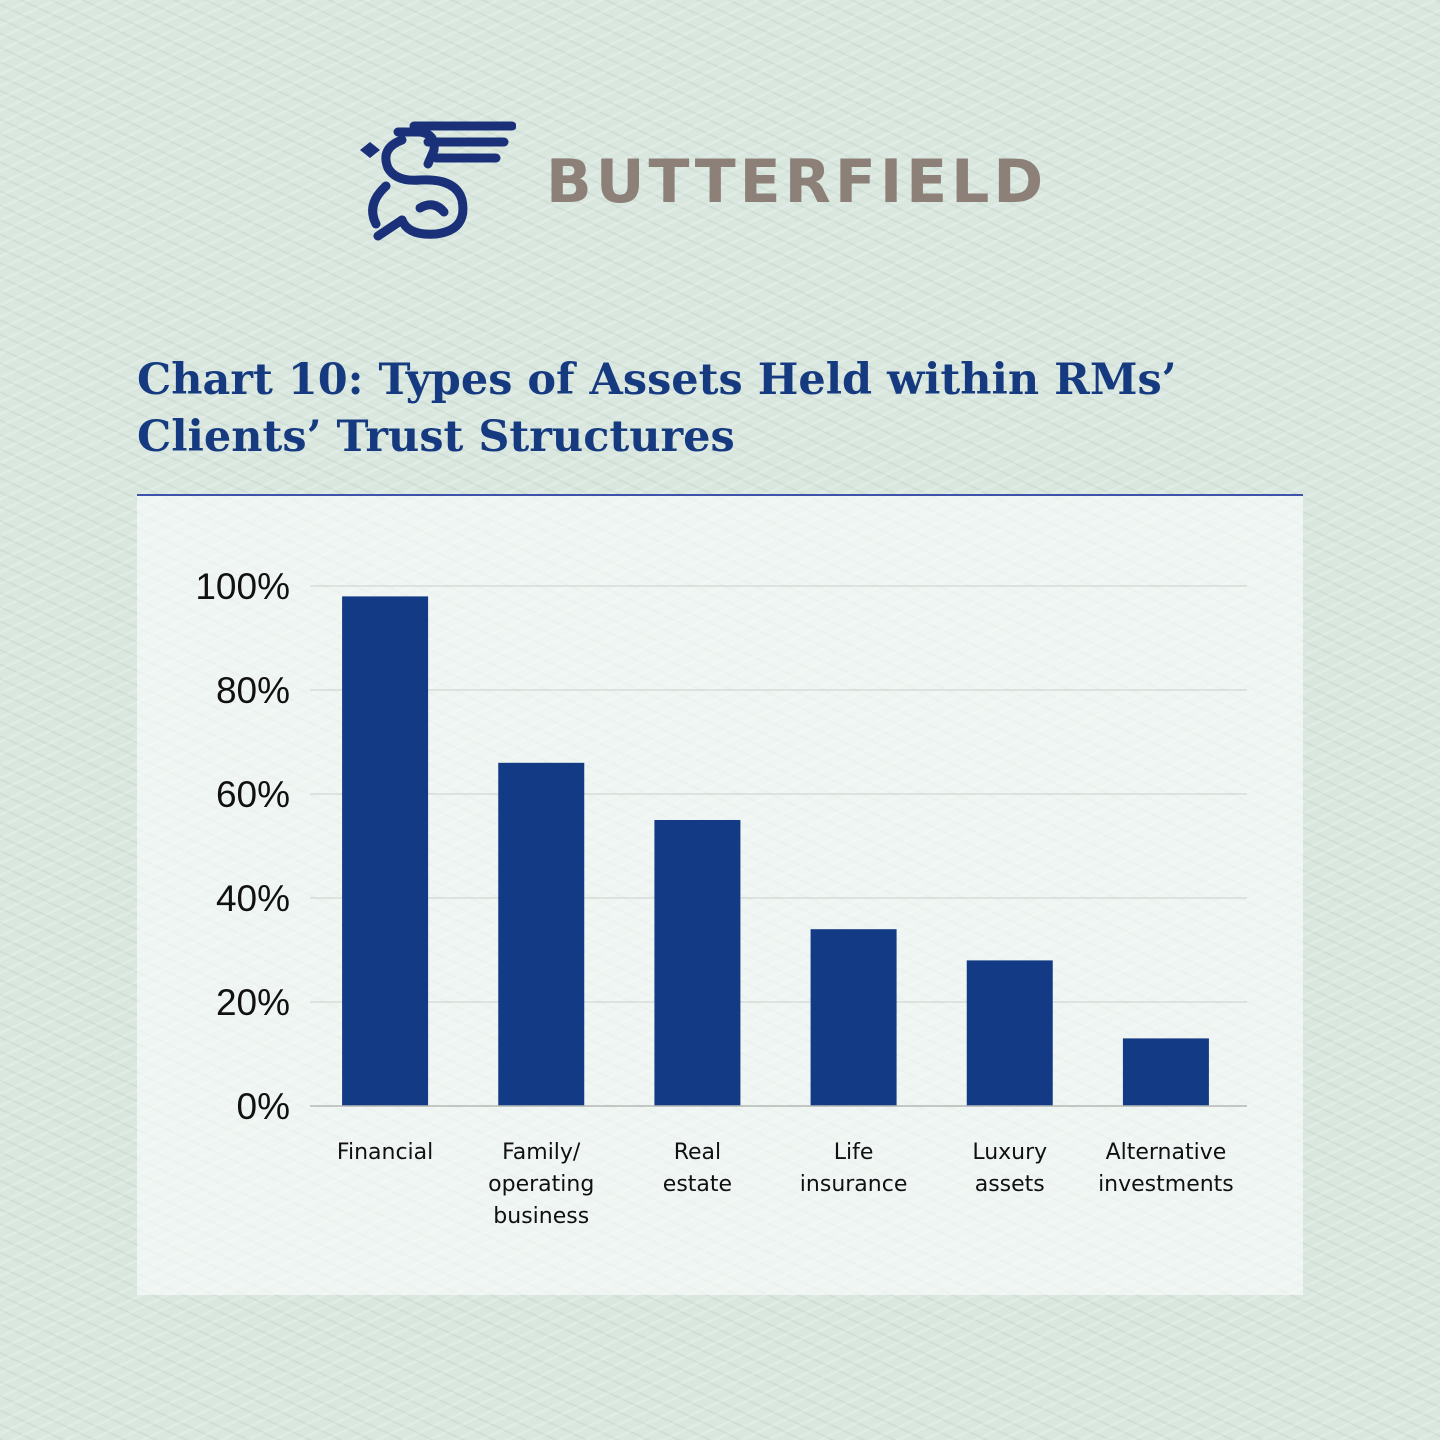 Image resolution: width=1440 pixels, height=1440 pixels. I want to click on x-tick-label: Family/operating business, so click(541, 1184).